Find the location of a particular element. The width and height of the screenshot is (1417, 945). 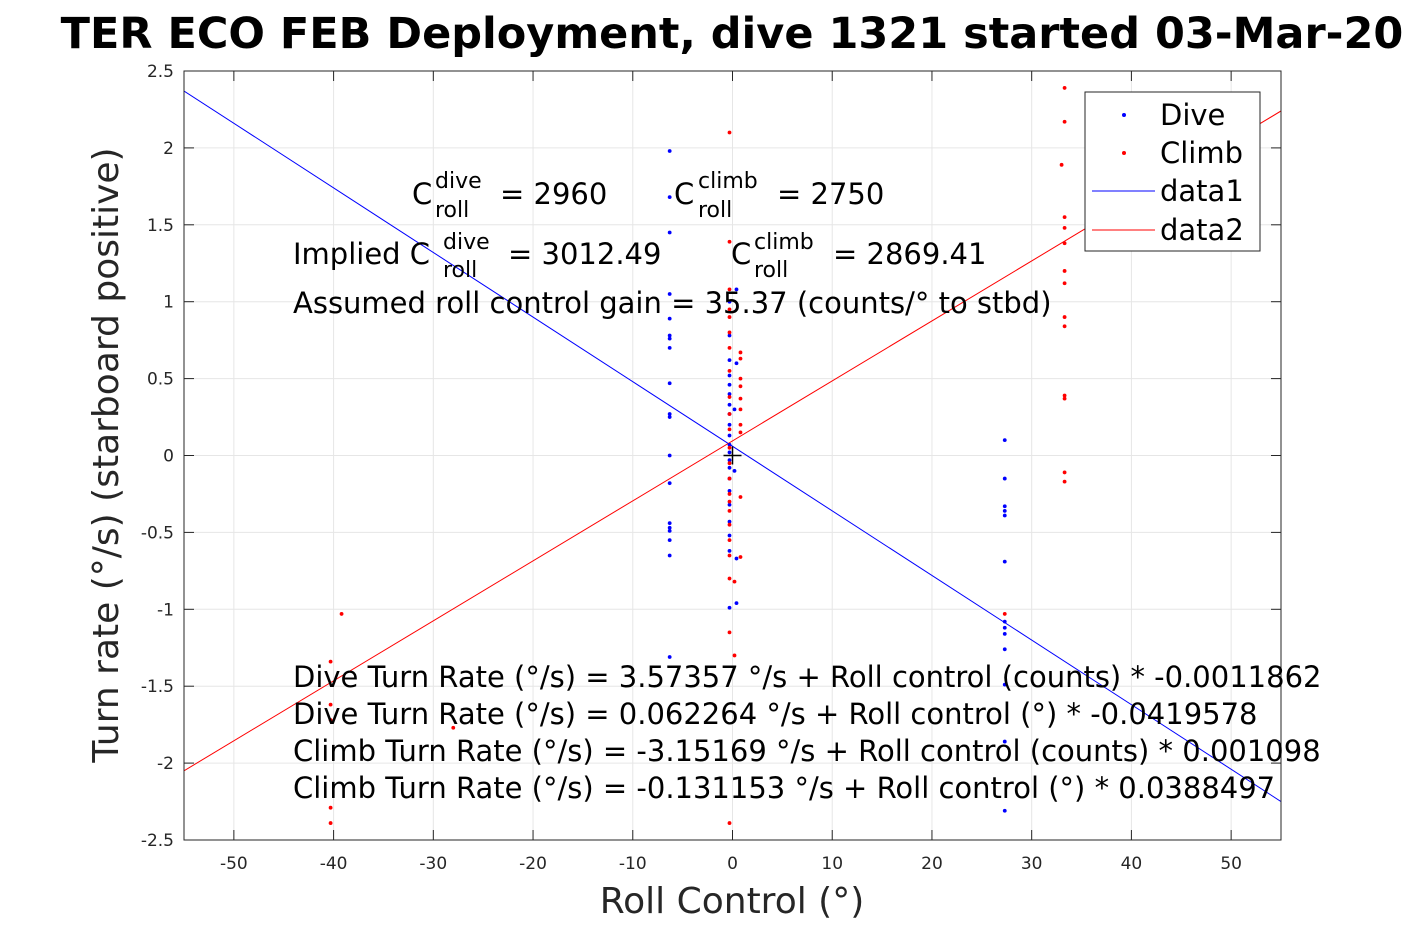

x-axis-label: Roll Control (°) is located at coordinates (732, 901).